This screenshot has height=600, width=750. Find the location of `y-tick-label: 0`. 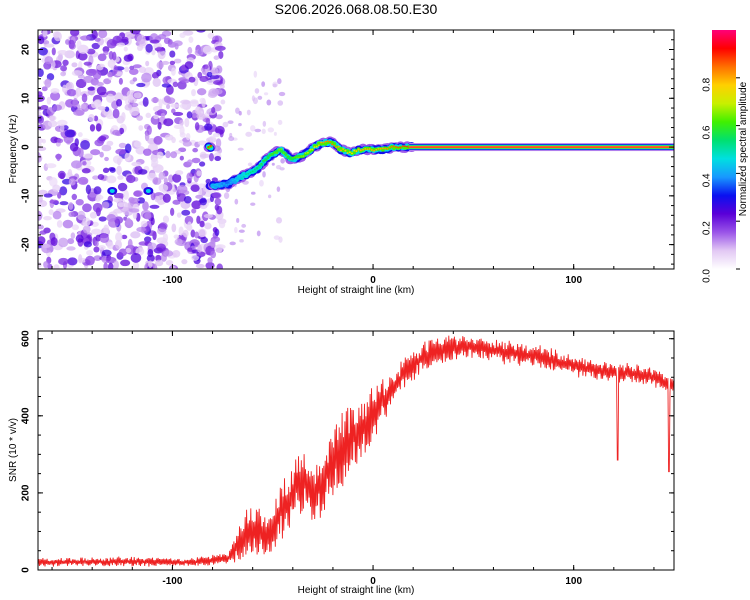

y-tick-label: 0 is located at coordinates (26, 147).